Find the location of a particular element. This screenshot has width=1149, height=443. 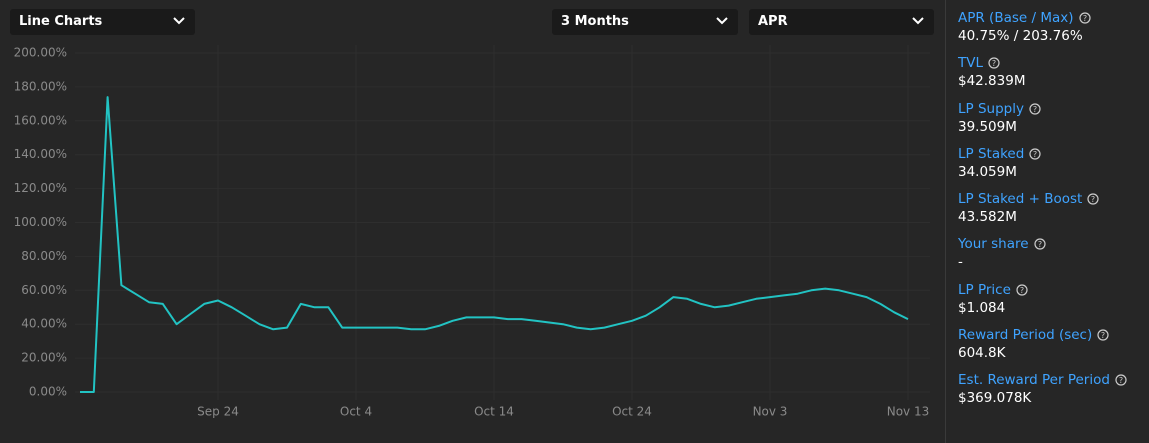

stat: APR (Base / Max)? 40.75% / 203.76% is located at coordinates (1052, 32).